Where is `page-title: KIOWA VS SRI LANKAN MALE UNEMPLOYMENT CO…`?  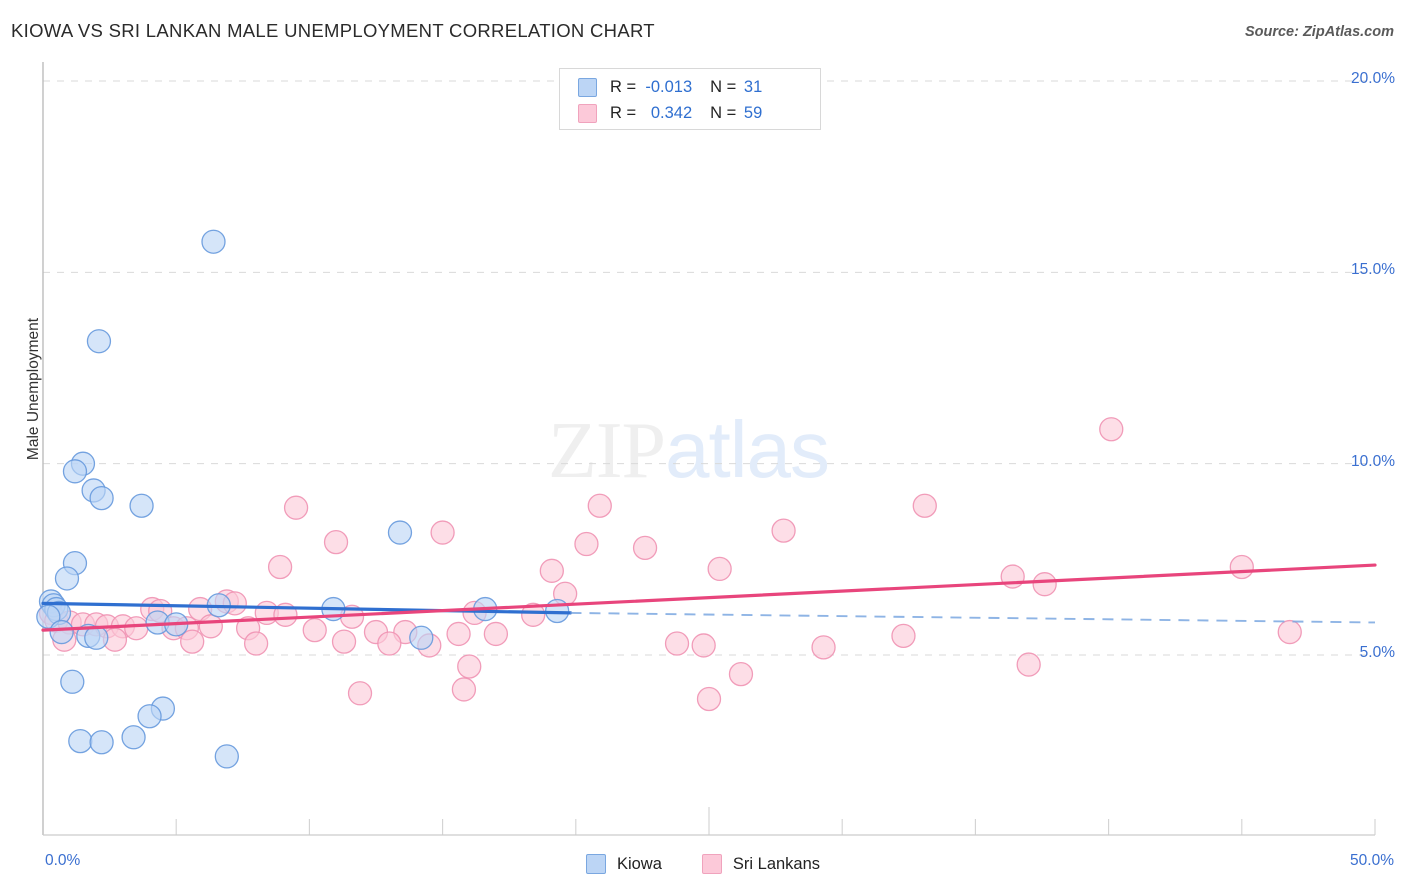
page-title: KIOWA VS SRI LANKAN MALE UNEMPLOYMENT CO… is located at coordinates (333, 30).